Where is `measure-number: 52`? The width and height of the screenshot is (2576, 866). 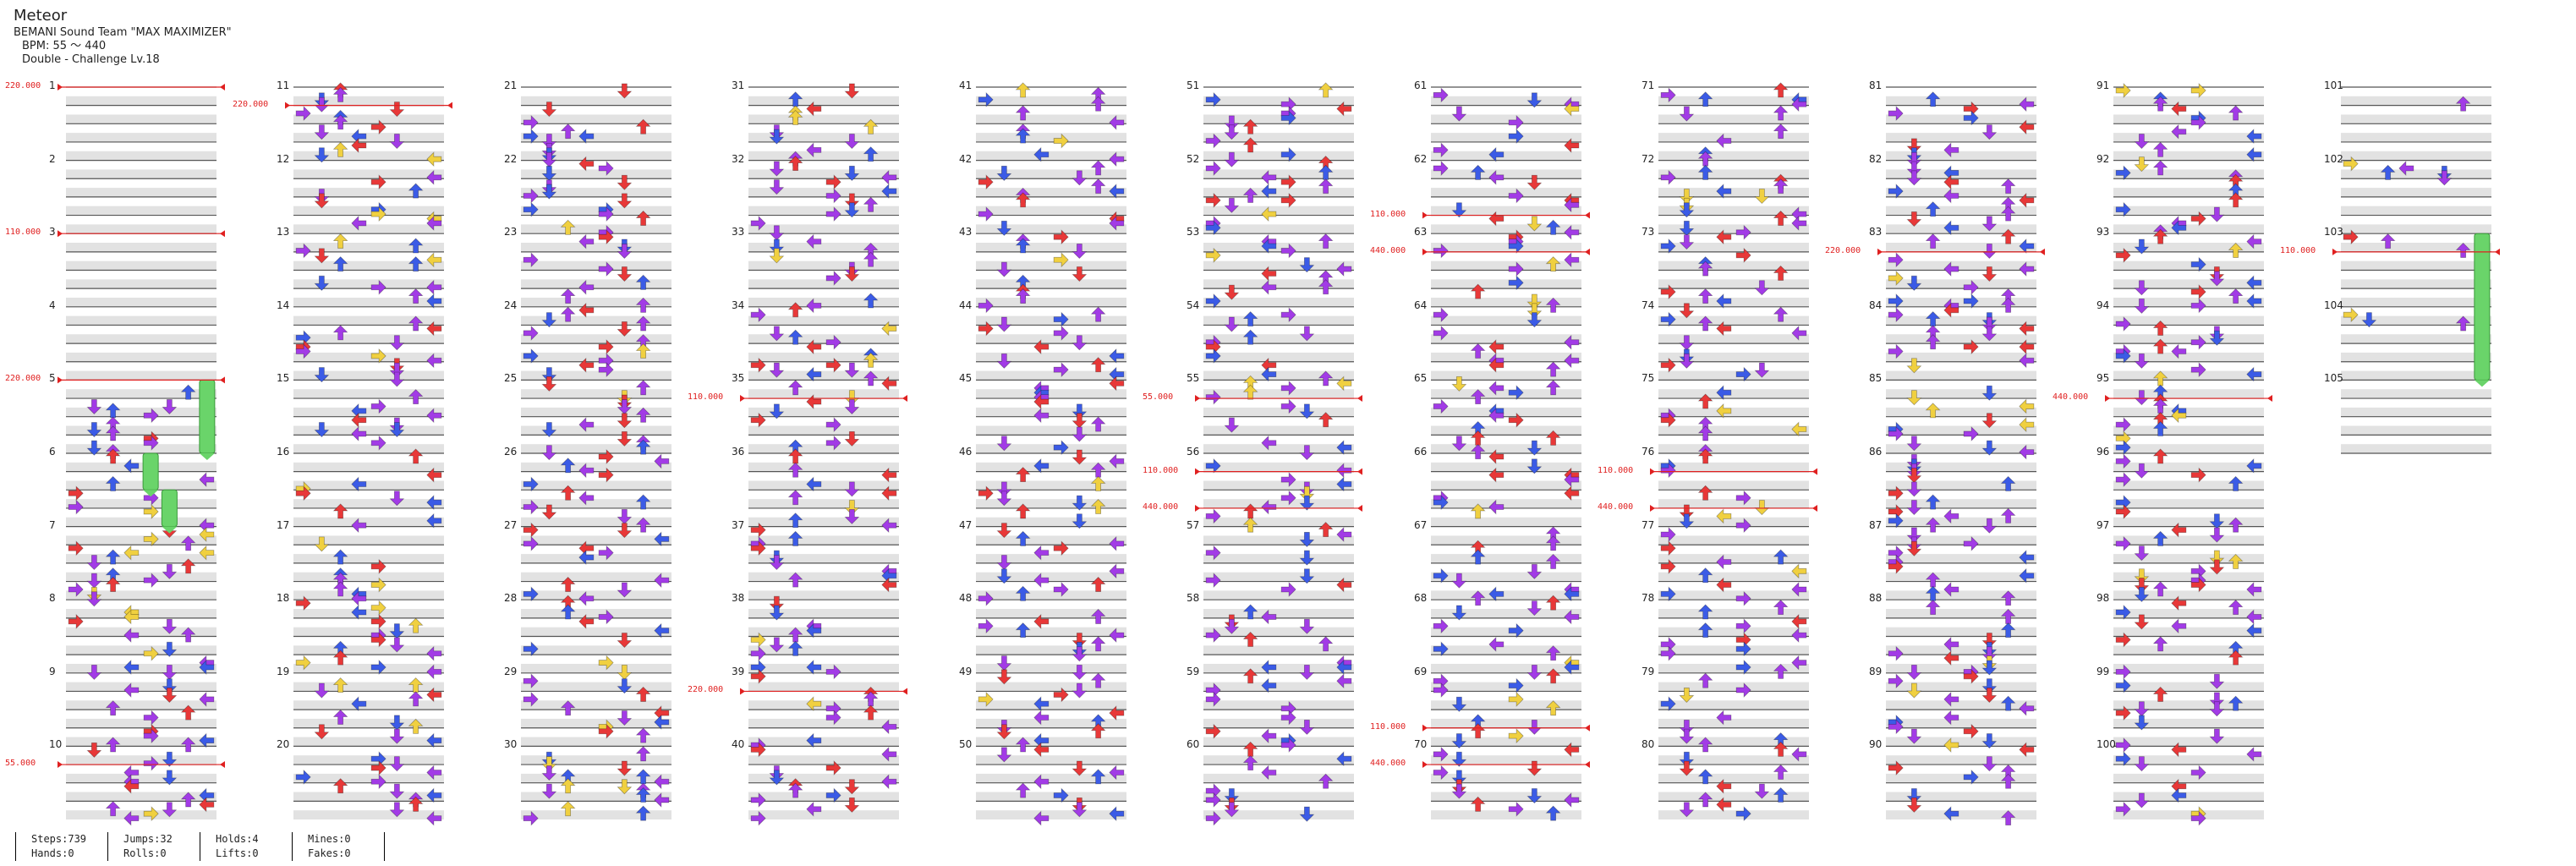 measure-number: 52 is located at coordinates (1193, 158).